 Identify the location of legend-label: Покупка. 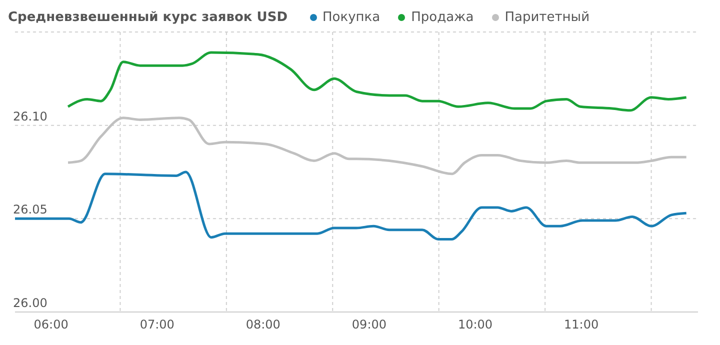
(351, 17).